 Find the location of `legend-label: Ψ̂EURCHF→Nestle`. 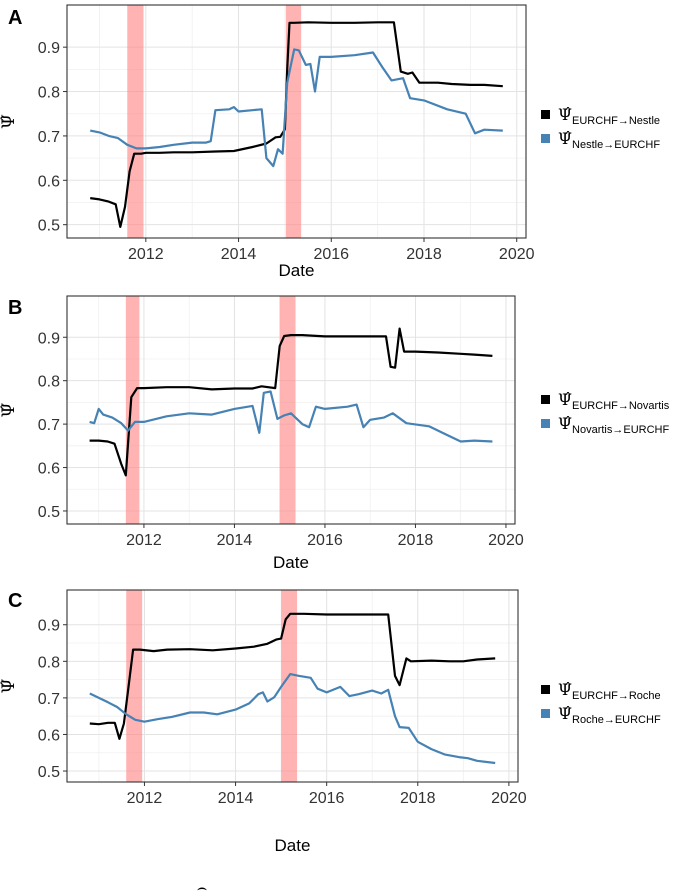

legend-label: Ψ̂EURCHF→Nestle is located at coordinates (609, 116).